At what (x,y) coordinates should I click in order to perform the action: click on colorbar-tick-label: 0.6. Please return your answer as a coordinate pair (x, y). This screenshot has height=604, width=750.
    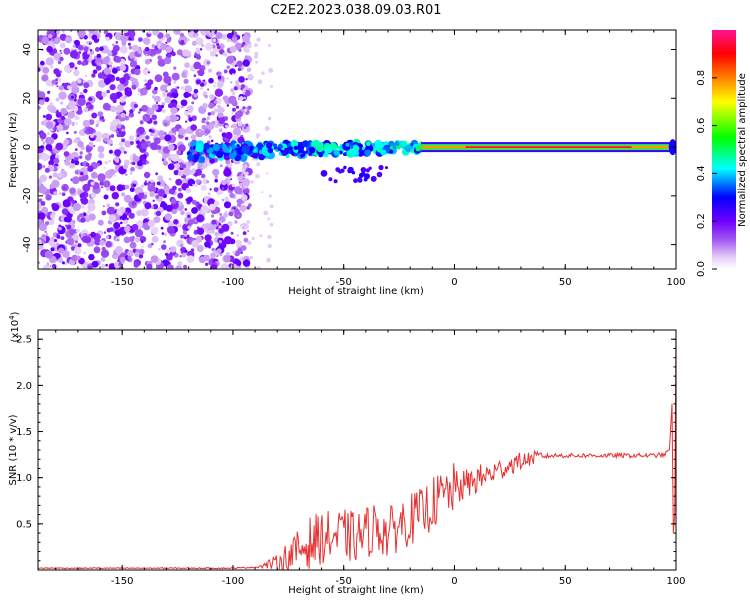
    Looking at the image, I should click on (701, 126).